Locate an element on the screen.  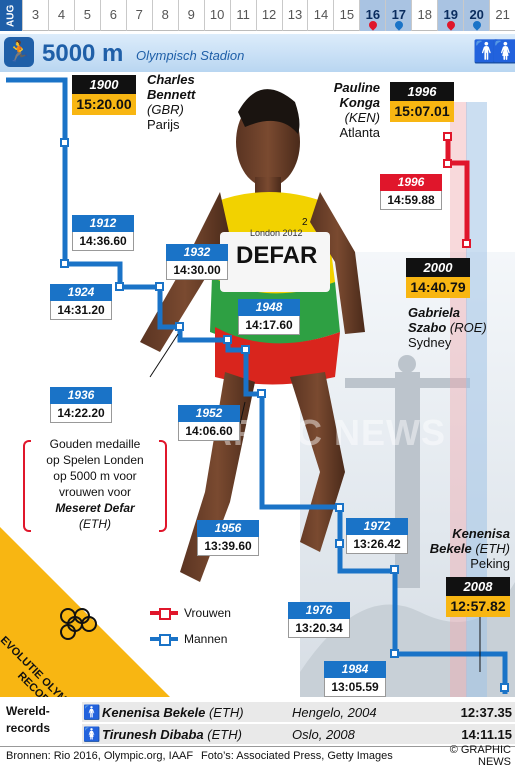
calendar-day-label: 5 is located at coordinates (87, 14).